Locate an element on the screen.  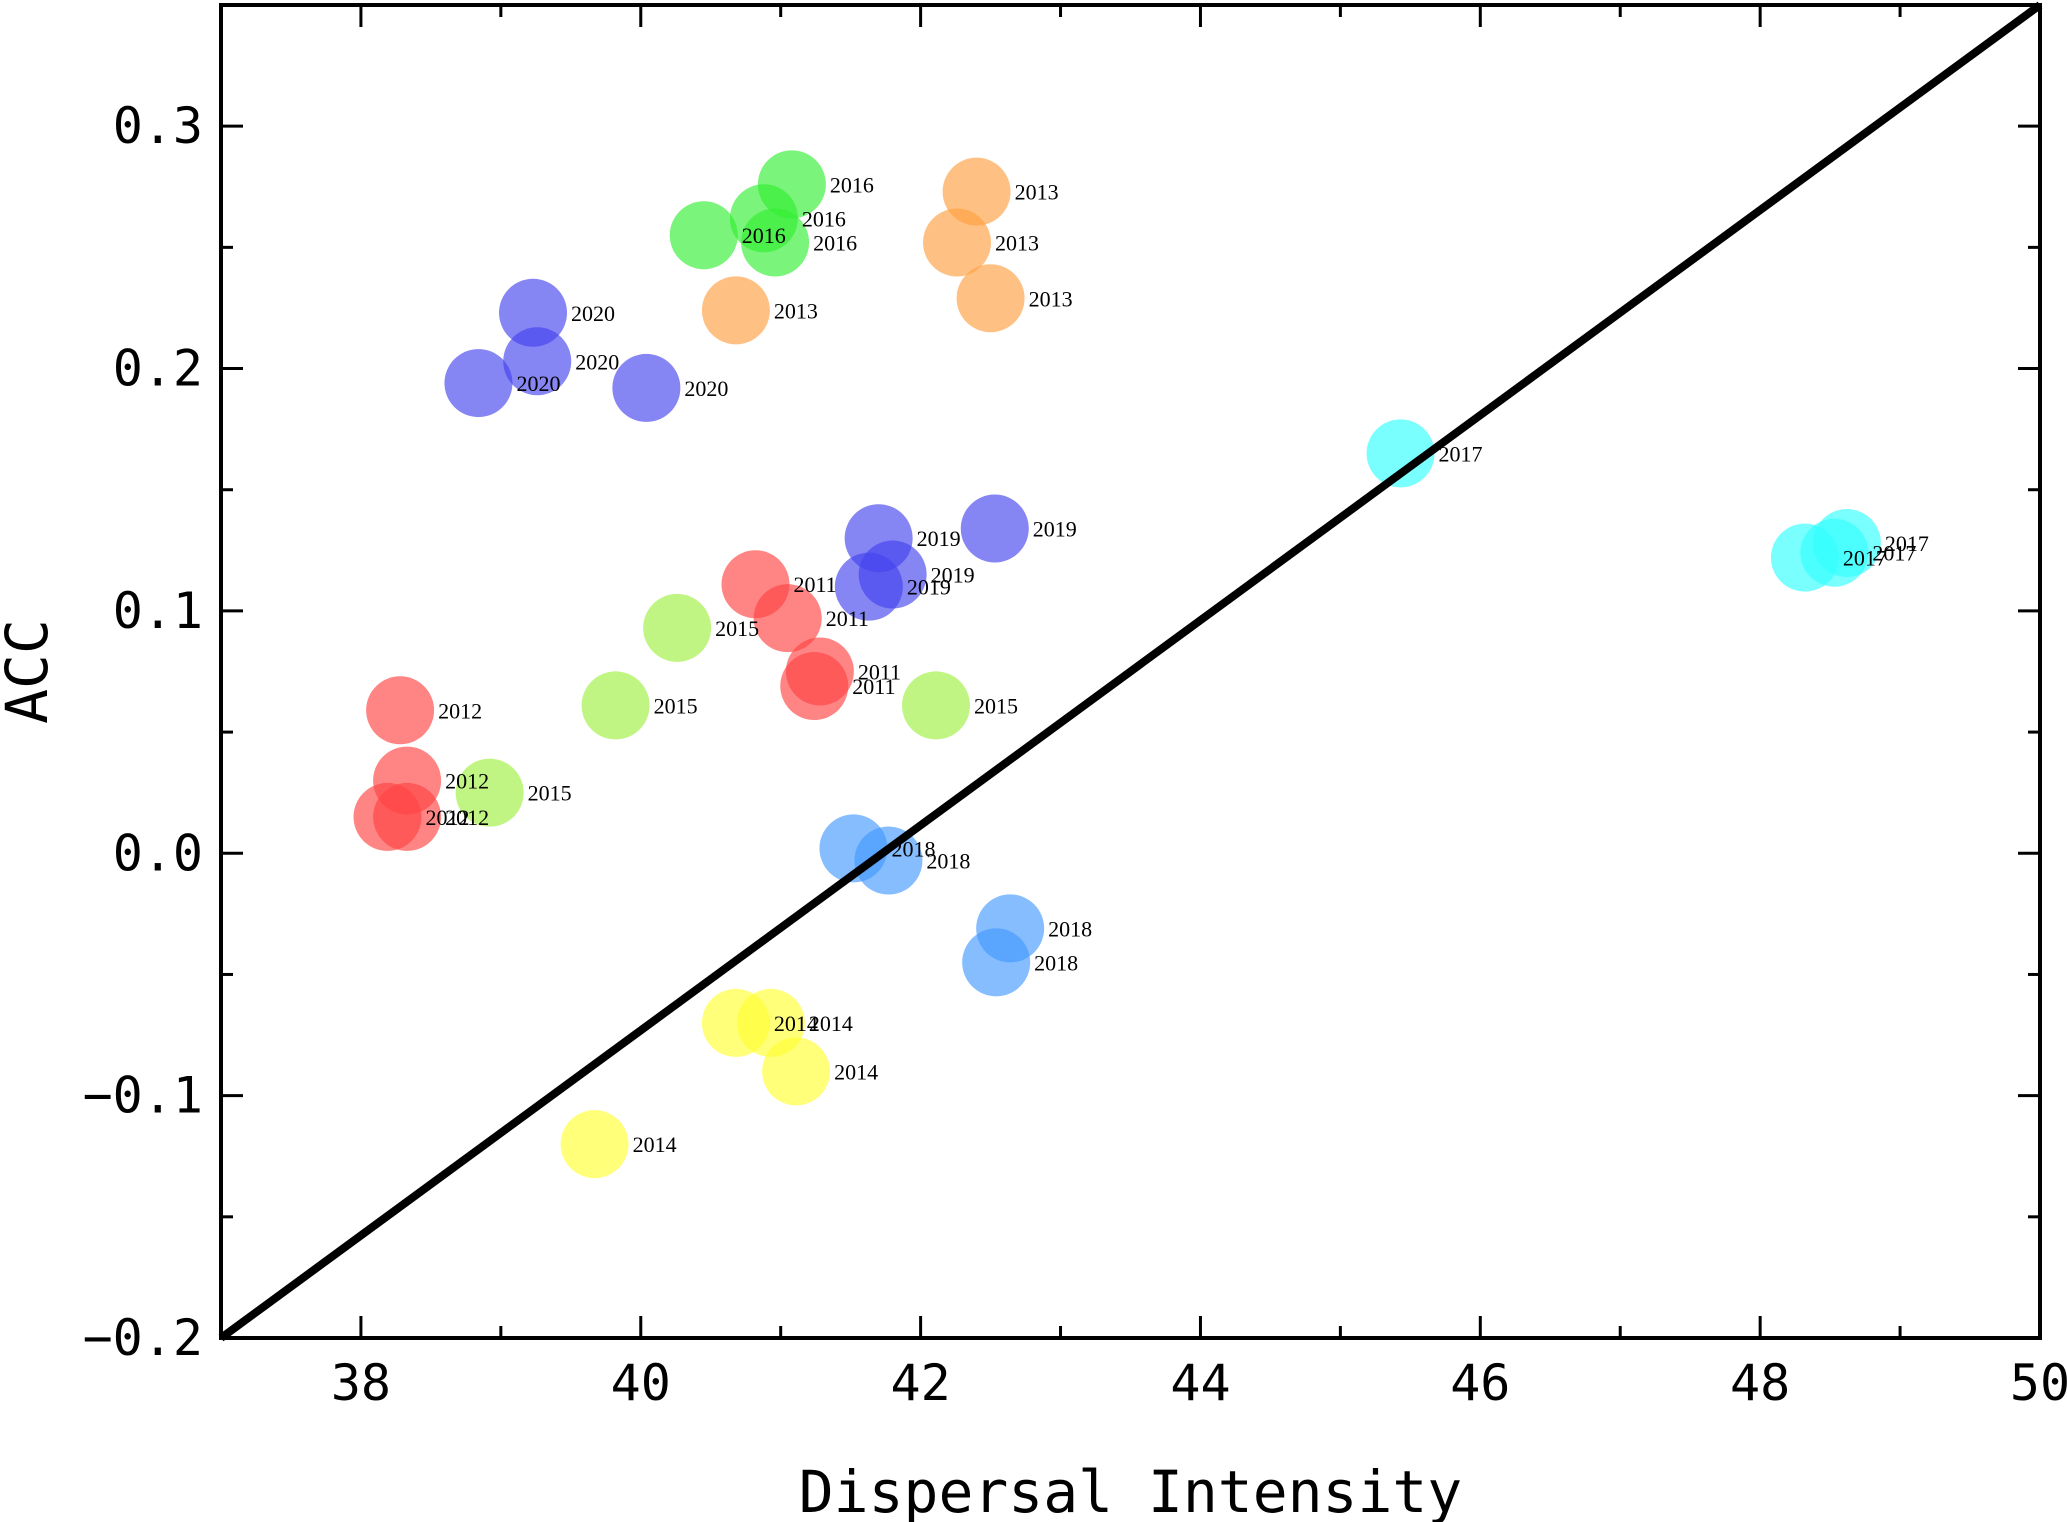
y-tick-label: 0.0 is located at coordinates (158, 853).